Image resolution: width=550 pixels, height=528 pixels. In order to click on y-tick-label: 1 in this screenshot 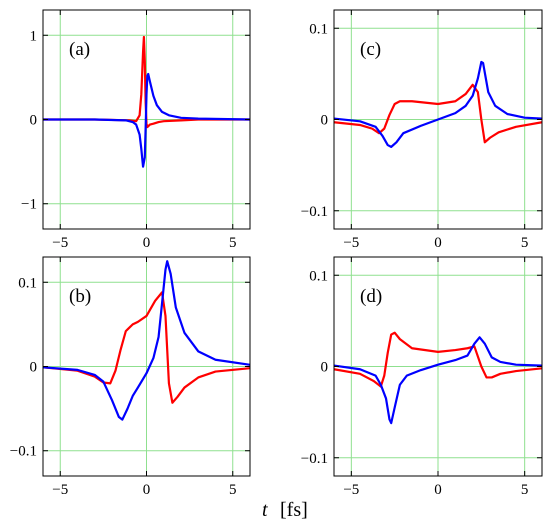, I will do `click(34, 36)`.